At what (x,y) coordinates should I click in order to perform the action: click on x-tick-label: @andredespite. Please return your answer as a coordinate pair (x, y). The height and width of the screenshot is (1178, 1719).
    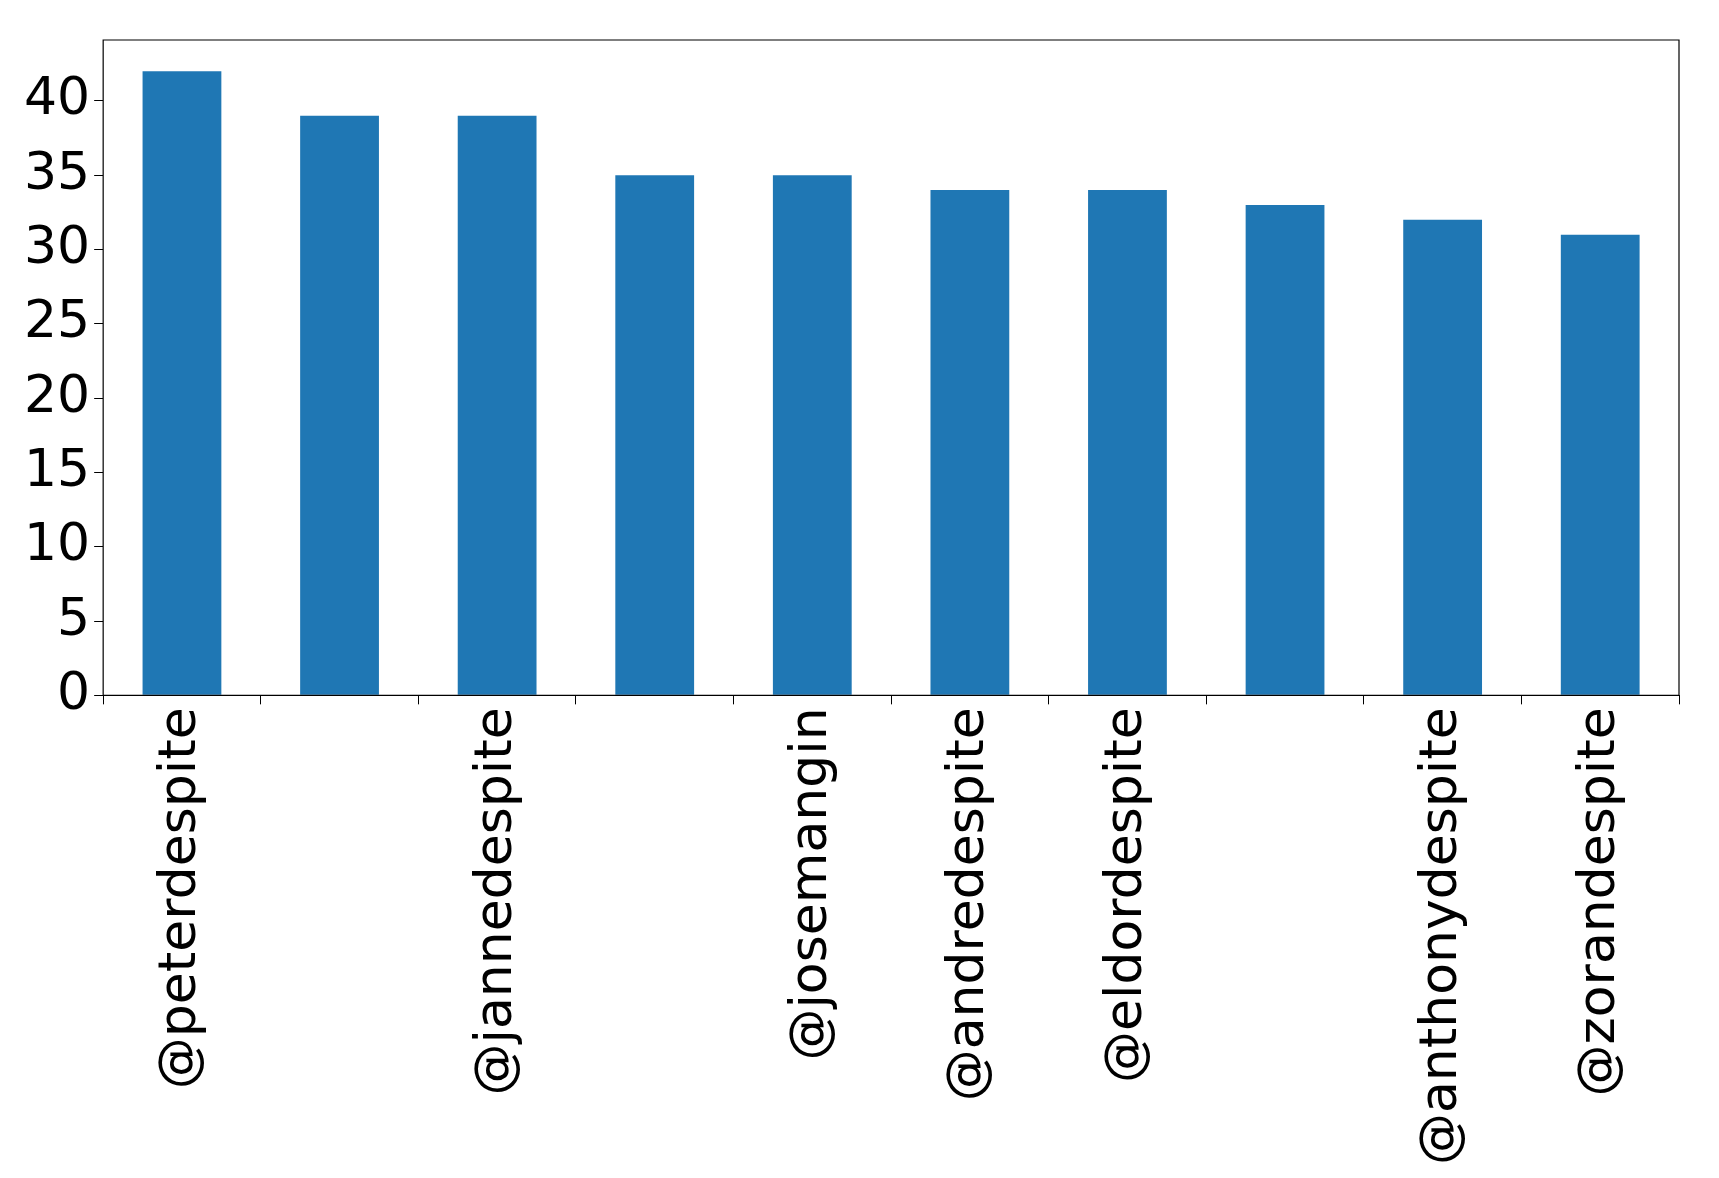
    Looking at the image, I should click on (965, 904).